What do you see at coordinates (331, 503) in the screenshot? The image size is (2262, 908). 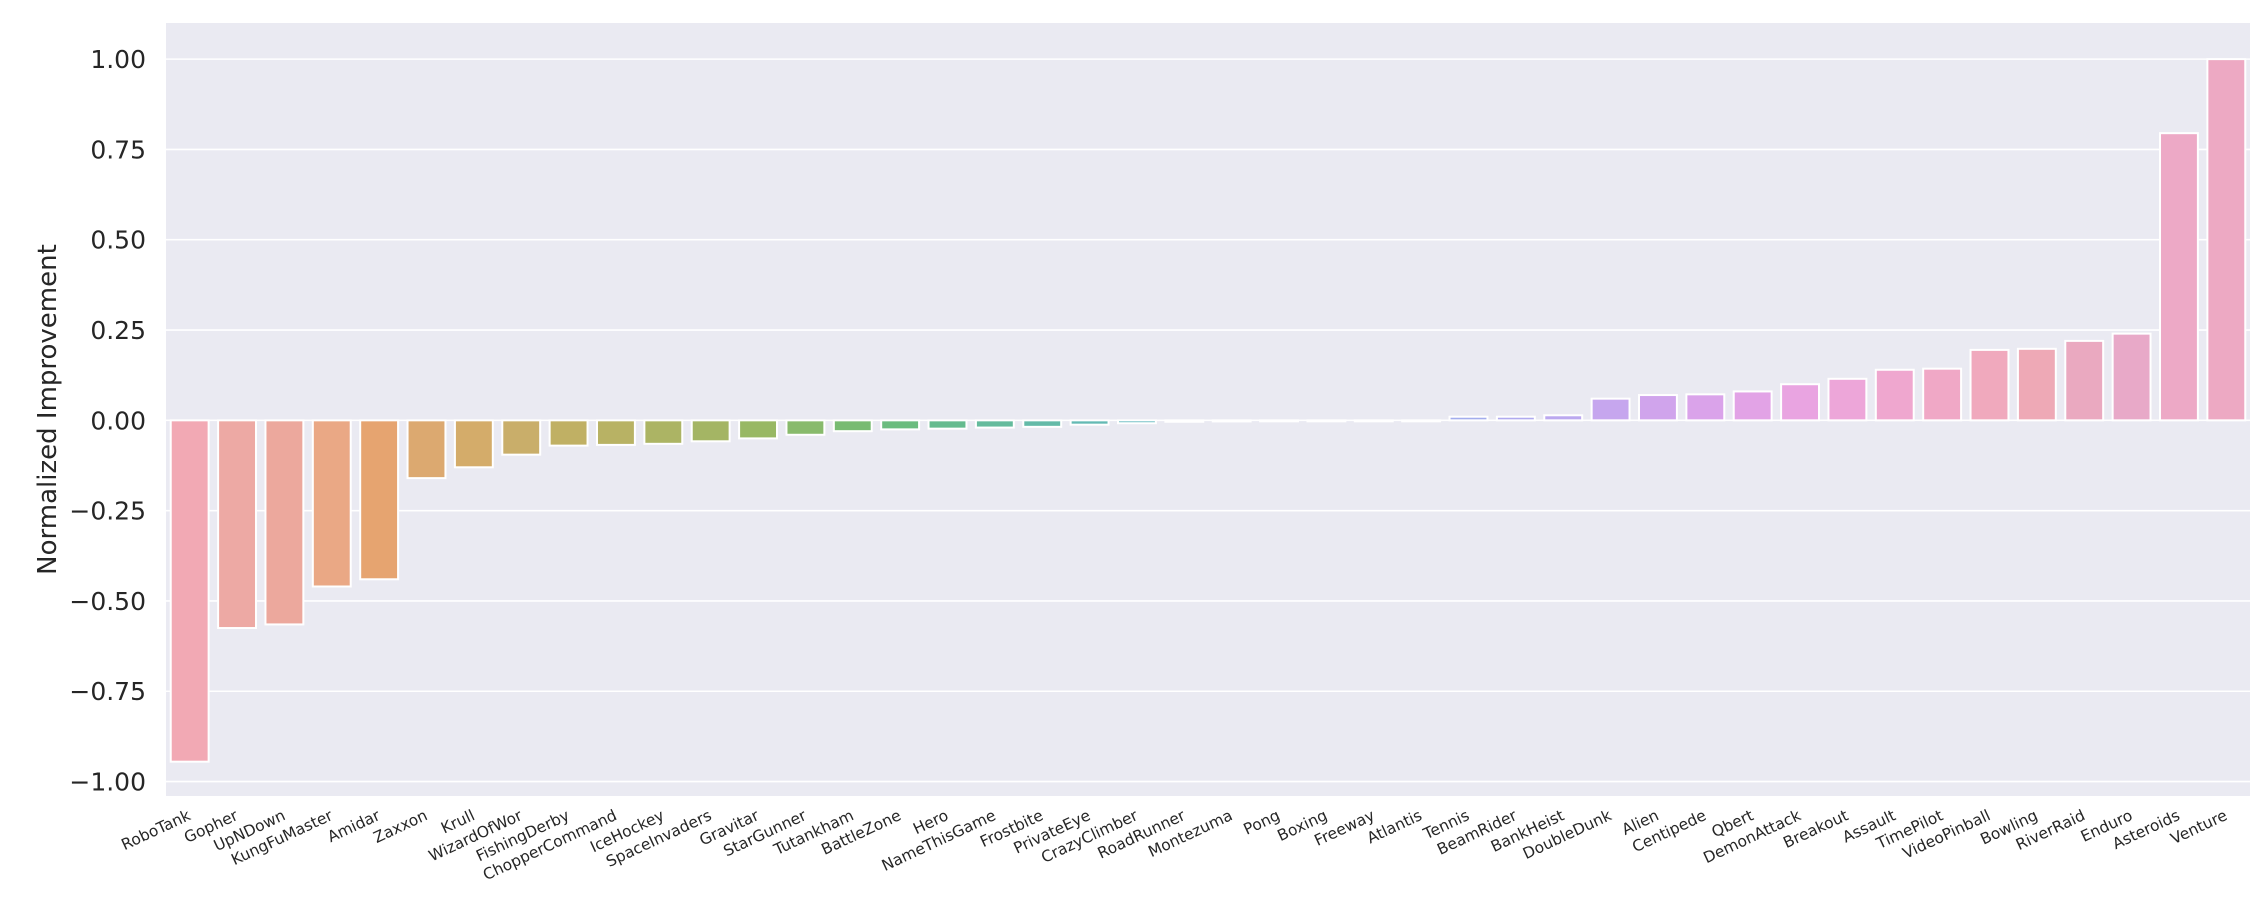 I see `bar-kungfumaster` at bounding box center [331, 503].